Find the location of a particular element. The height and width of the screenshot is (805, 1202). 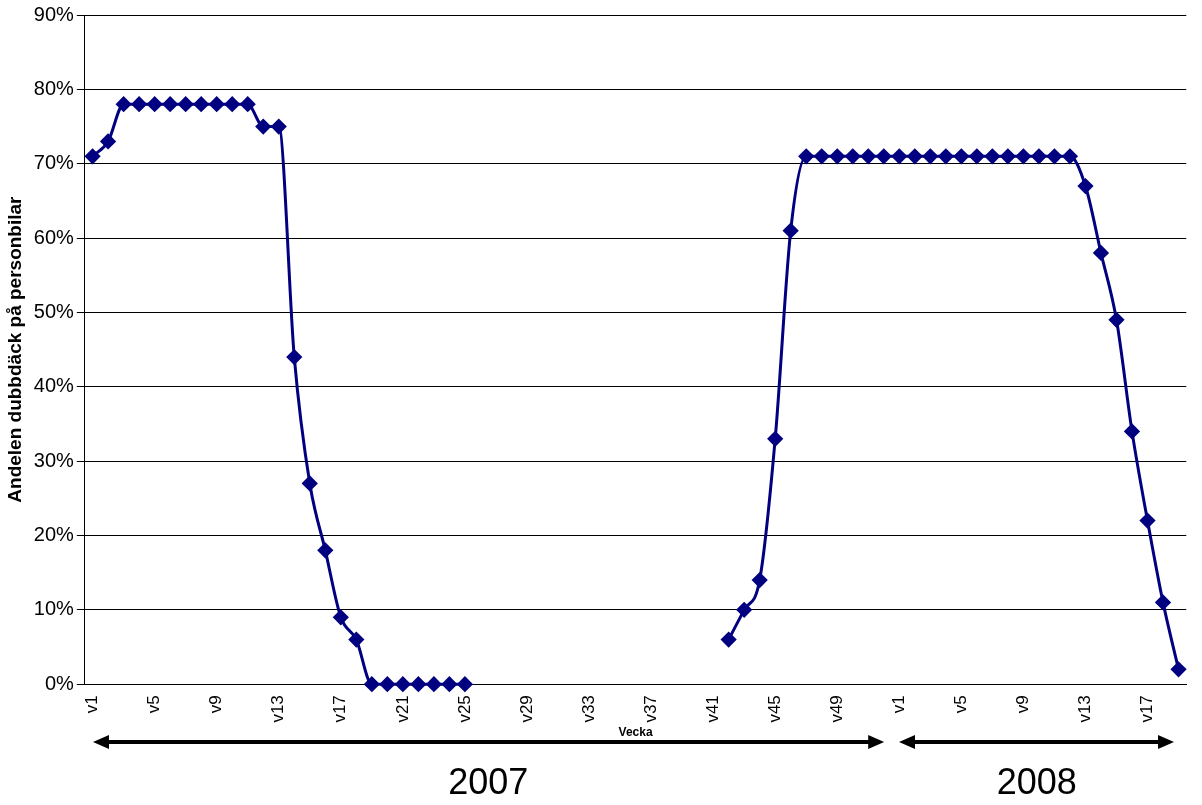

y-tick-label: 10% is located at coordinates (54, 608).